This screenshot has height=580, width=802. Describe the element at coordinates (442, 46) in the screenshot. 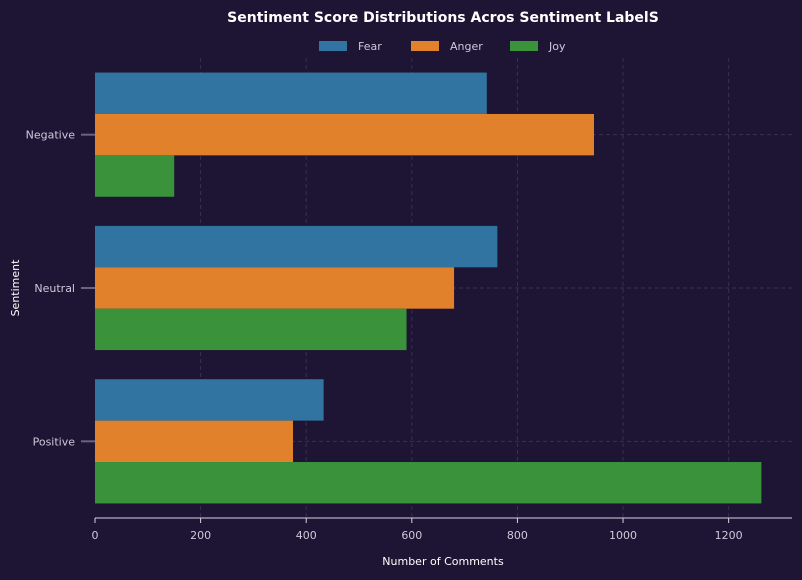

I see `legend: Fear Anger Joy` at that location.